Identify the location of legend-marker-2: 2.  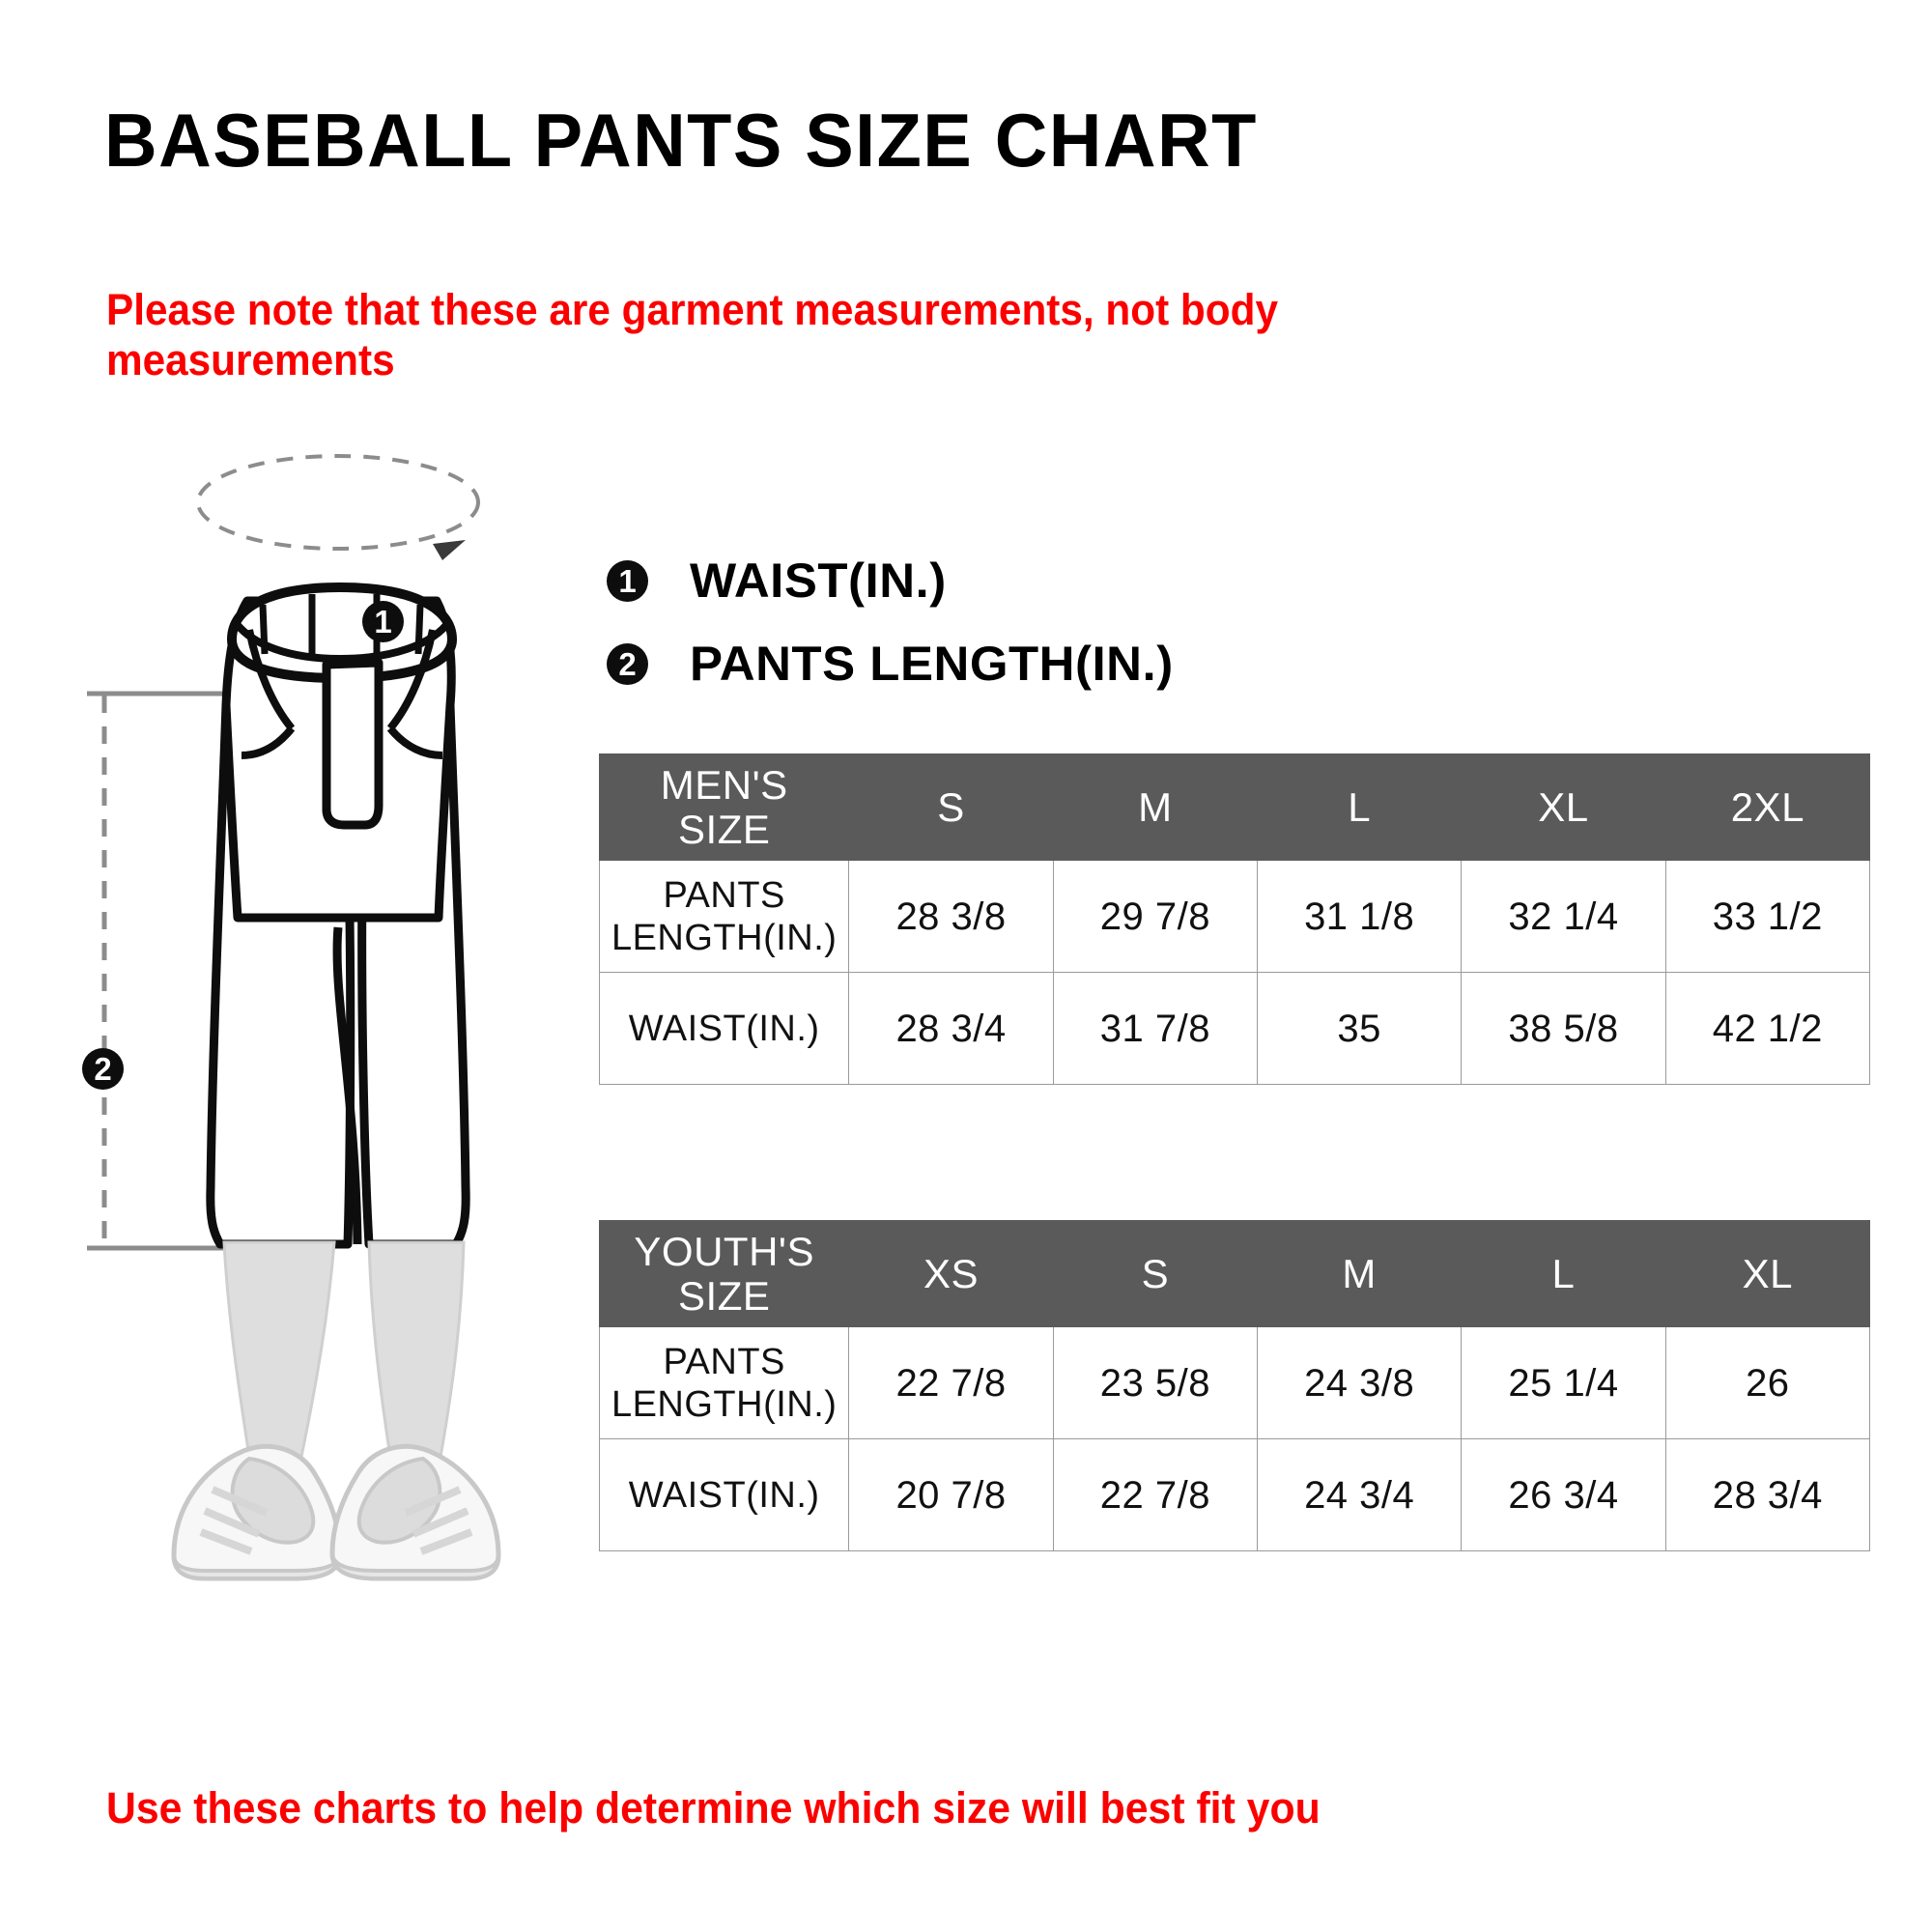
(627, 663).